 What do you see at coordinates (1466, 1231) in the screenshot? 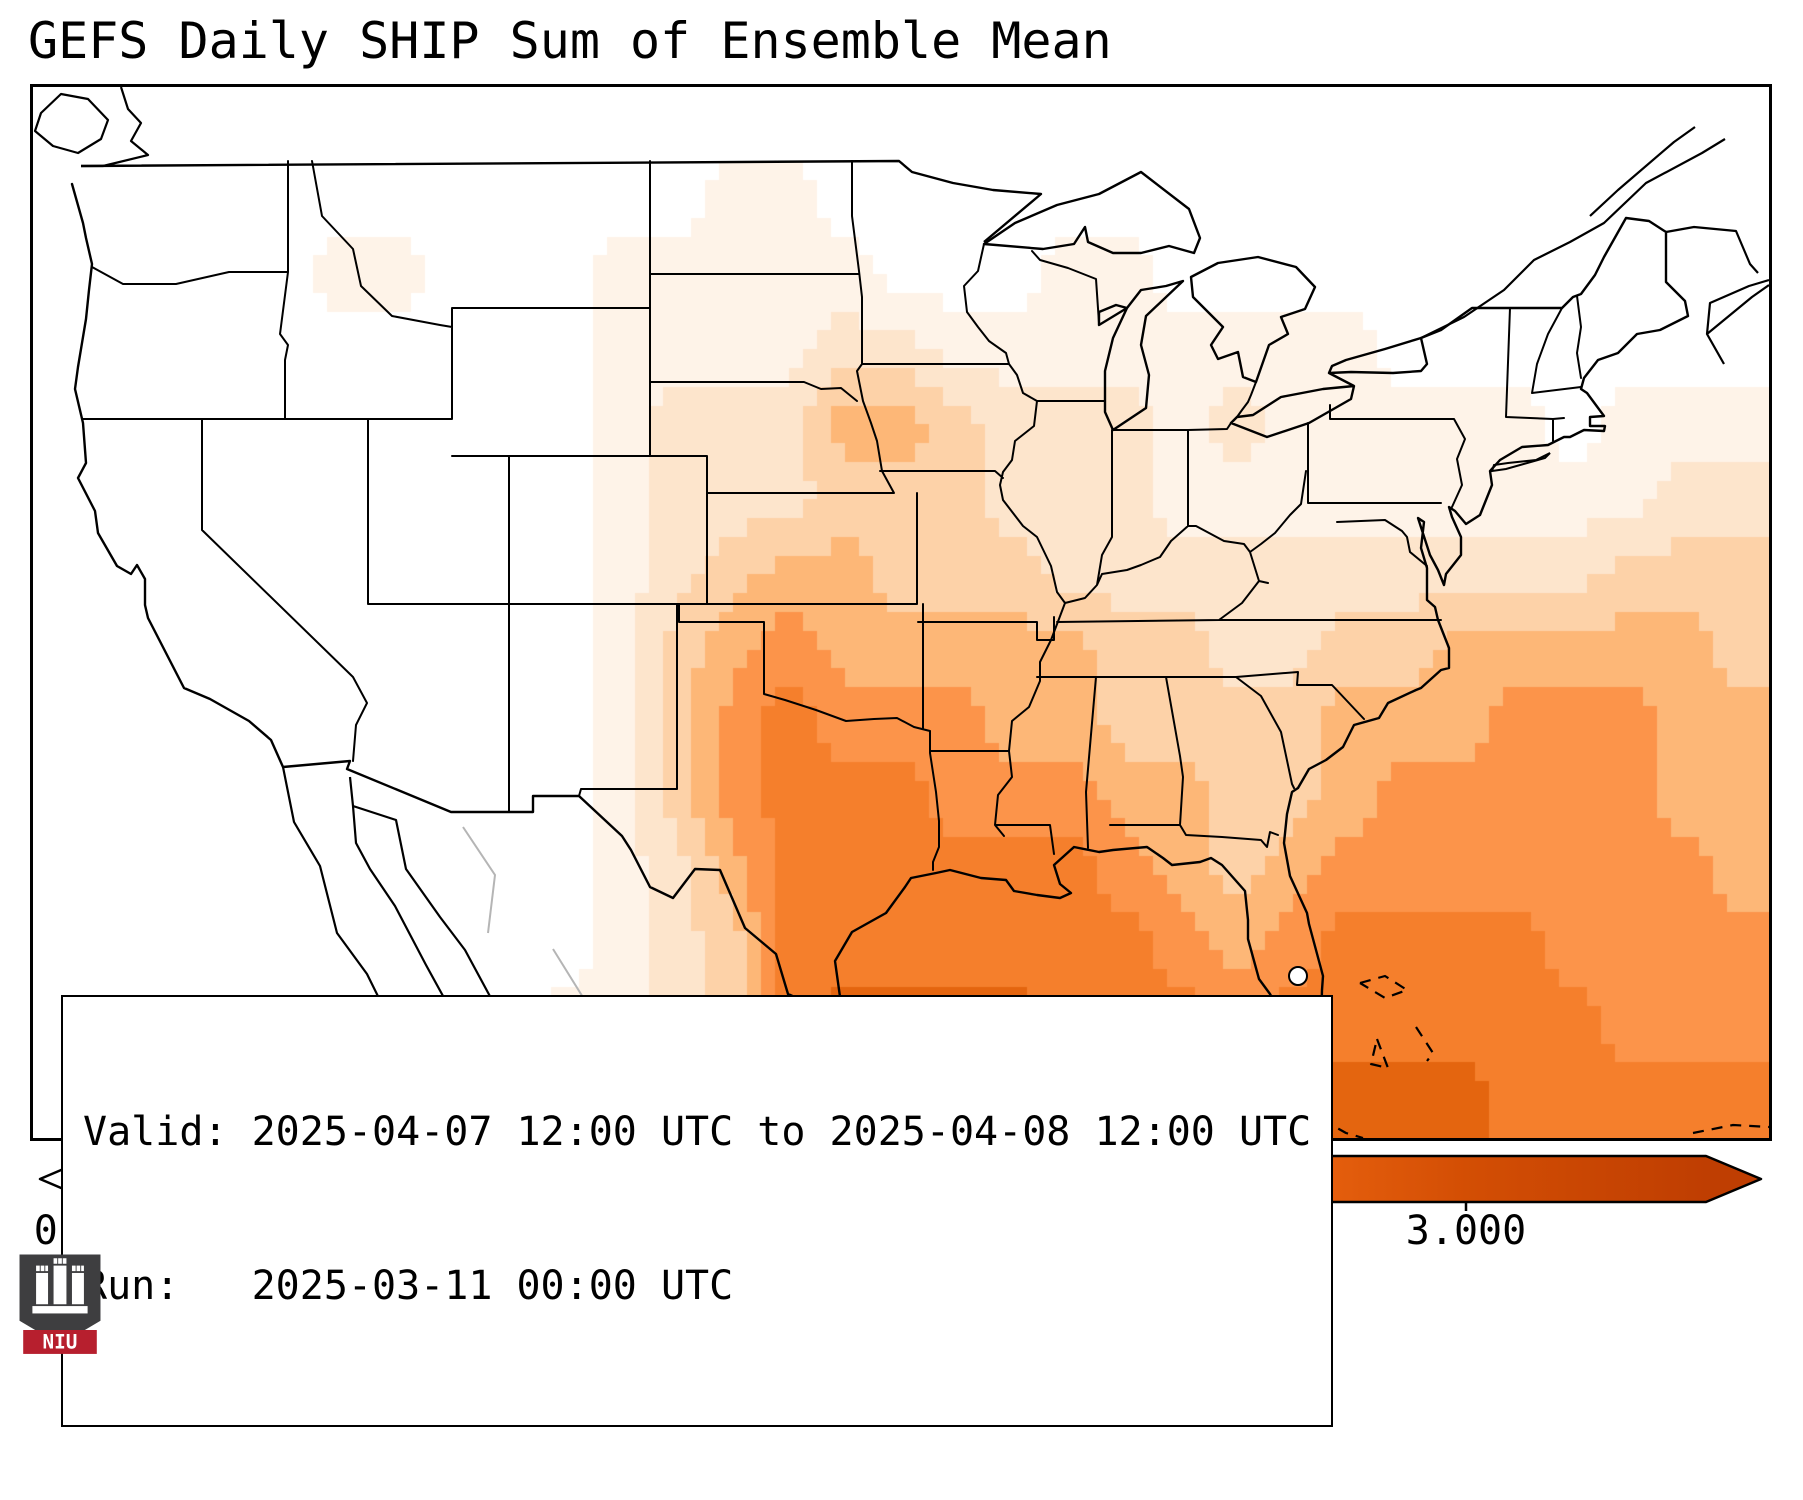
I see `colorbar-tick-label: 3.000` at bounding box center [1466, 1231].